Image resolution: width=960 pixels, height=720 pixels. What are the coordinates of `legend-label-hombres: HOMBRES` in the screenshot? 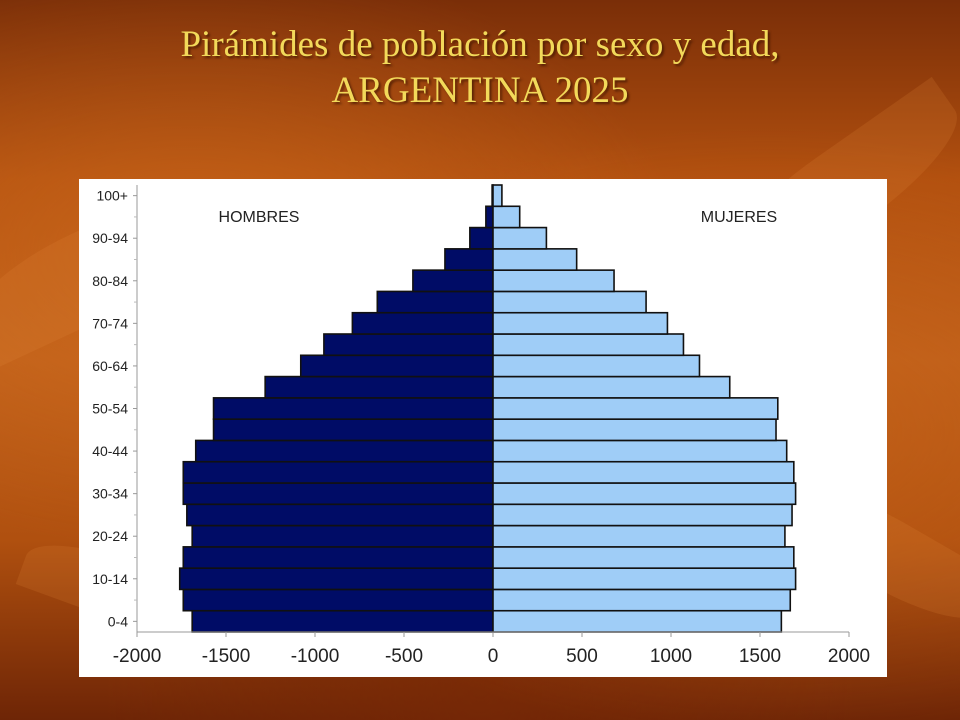 It's located at (259, 217).